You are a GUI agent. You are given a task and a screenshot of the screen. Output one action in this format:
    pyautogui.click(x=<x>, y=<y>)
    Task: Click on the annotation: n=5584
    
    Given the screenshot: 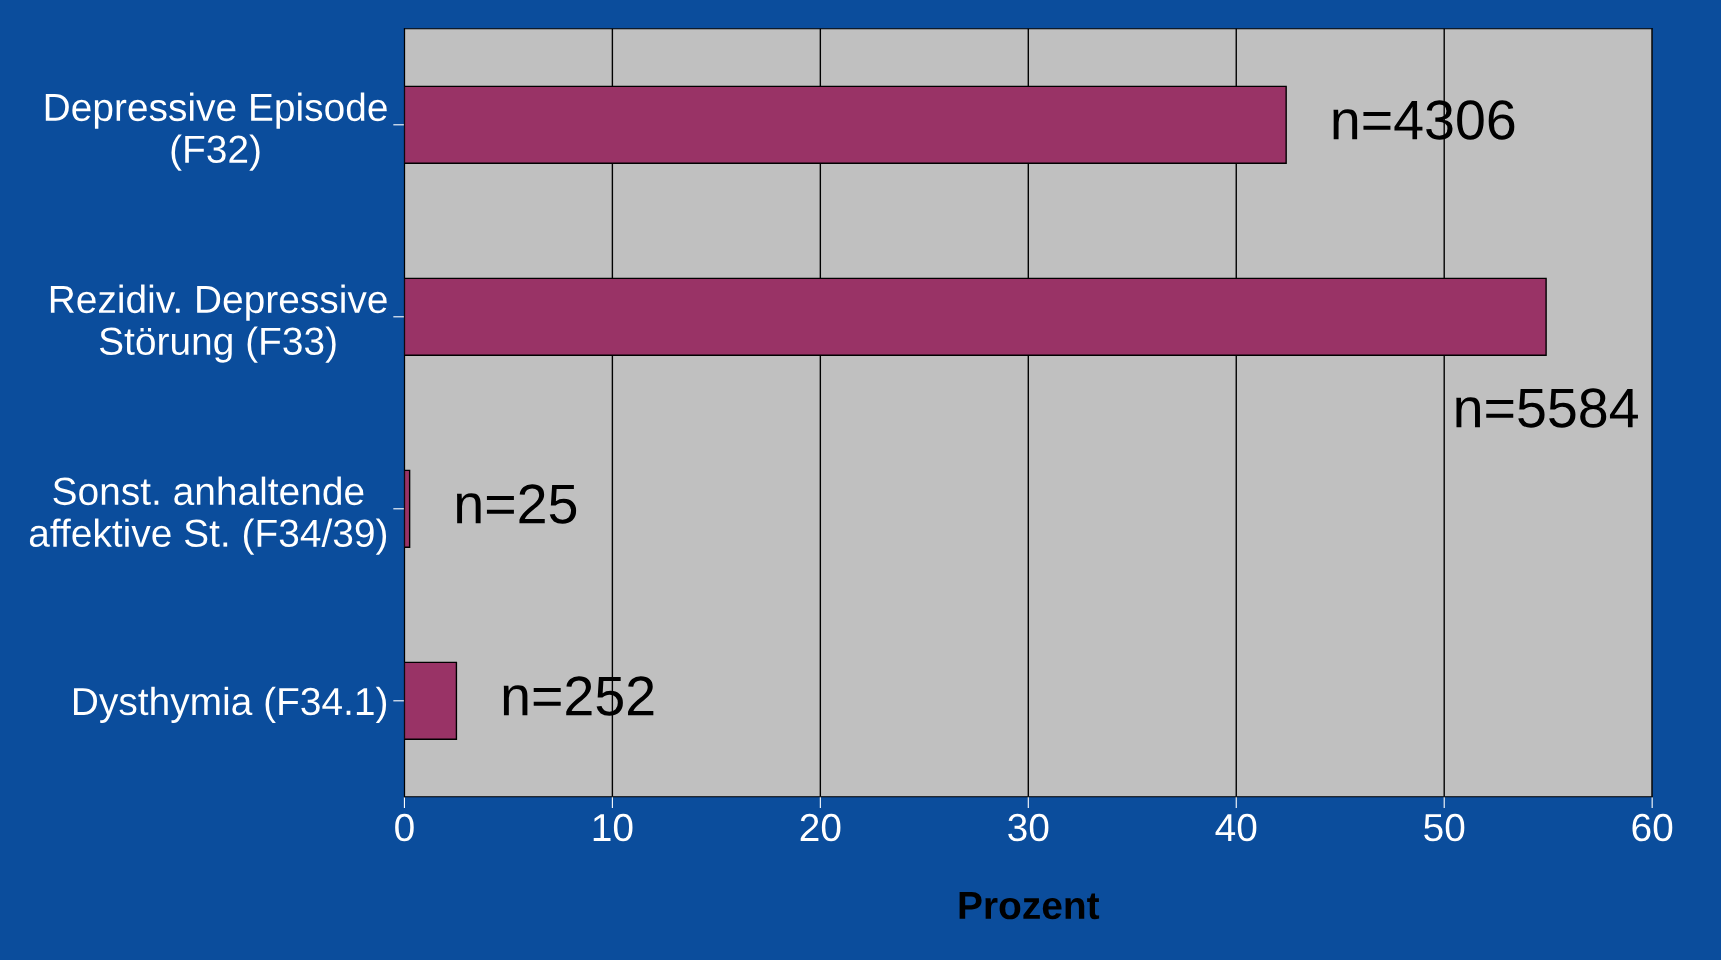 What is the action you would take?
    pyautogui.click(x=1547, y=408)
    